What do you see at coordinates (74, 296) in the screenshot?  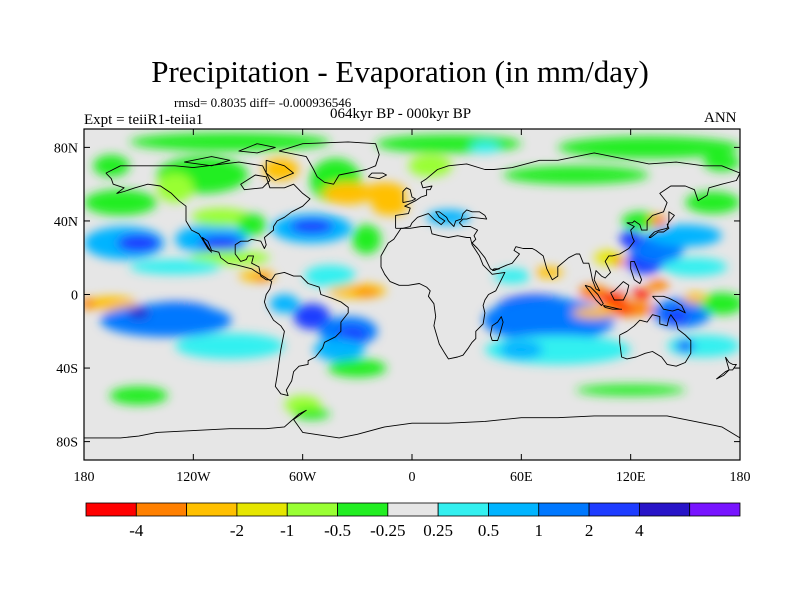 I see `y-tick-label-2: 0` at bounding box center [74, 296].